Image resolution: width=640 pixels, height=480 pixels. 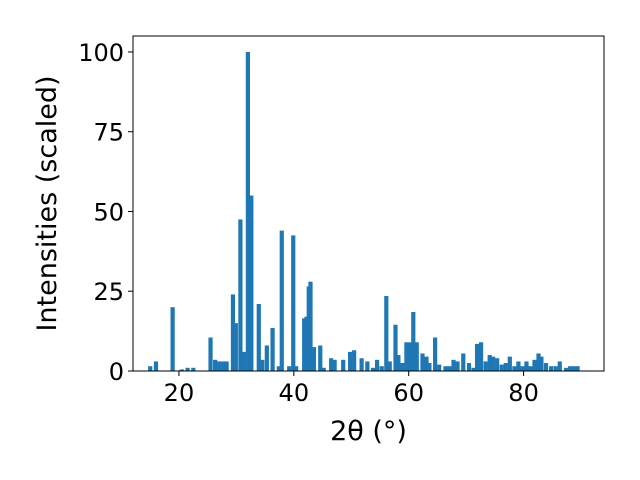 I want to click on y-ticks: 0 25 50 75 100, so click(x=105, y=212).